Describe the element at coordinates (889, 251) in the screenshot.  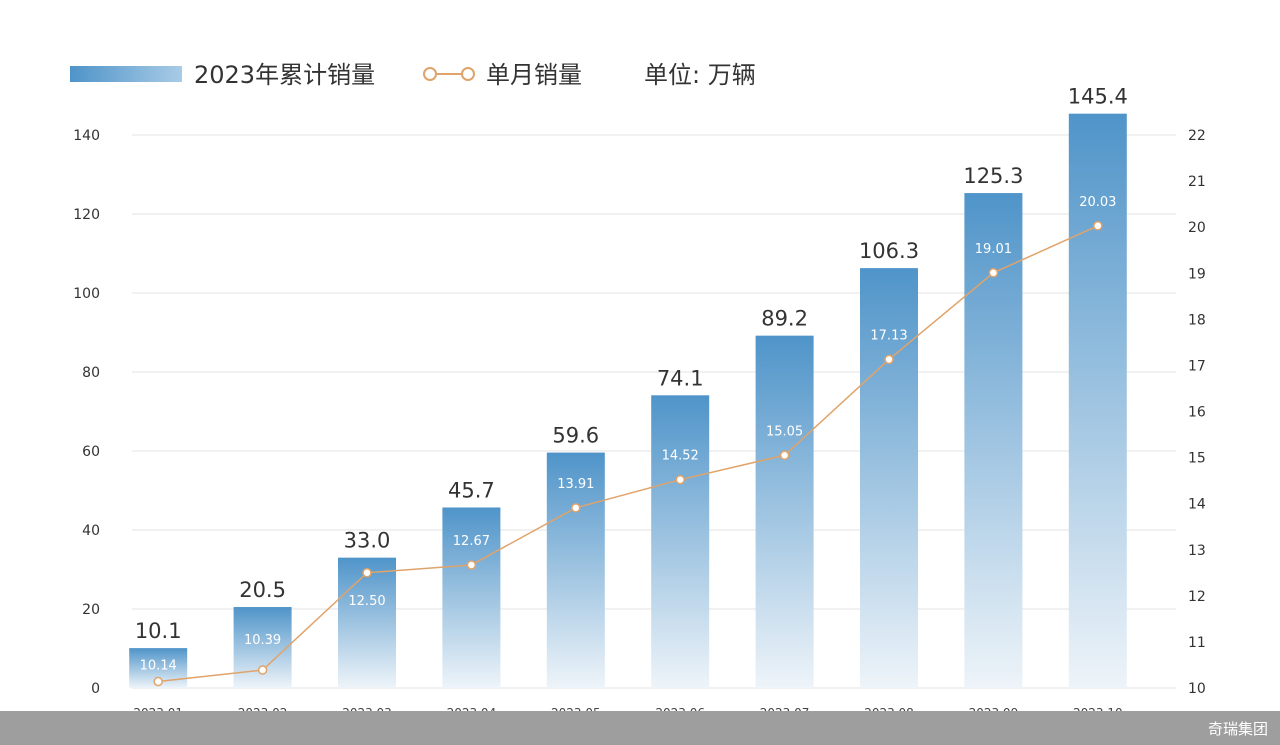
I see `bar-value-label: 106.3` at that location.